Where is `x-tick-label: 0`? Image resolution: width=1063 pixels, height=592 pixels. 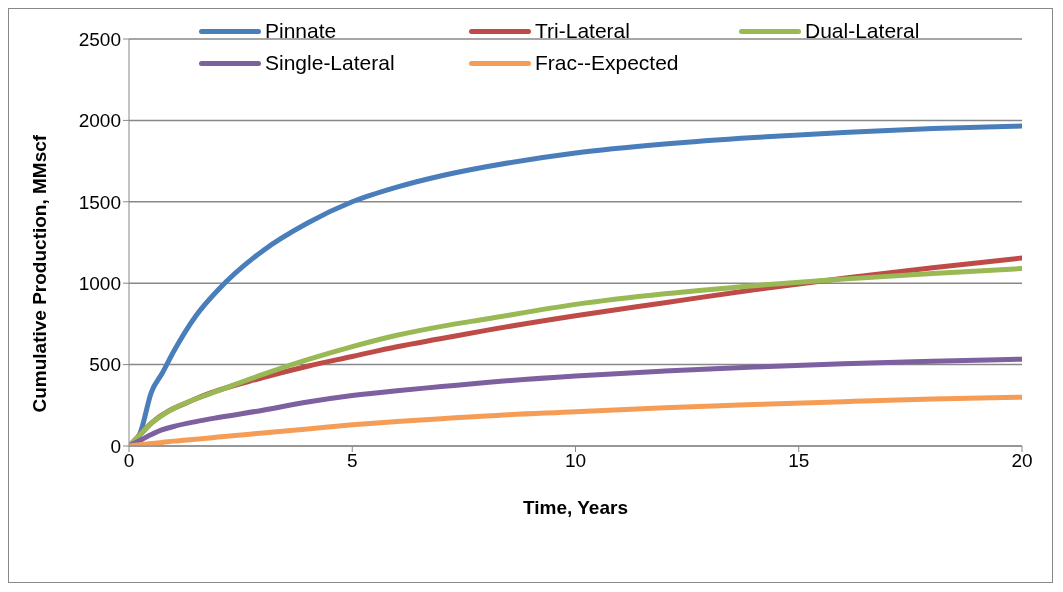
x-tick-label: 0 is located at coordinates (129, 461).